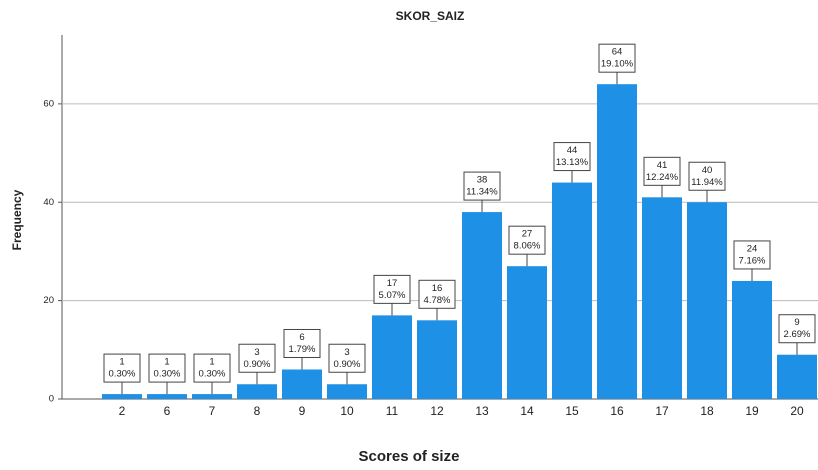 The image size is (818, 470). I want to click on percent-label: 2.69%, so click(797, 334).